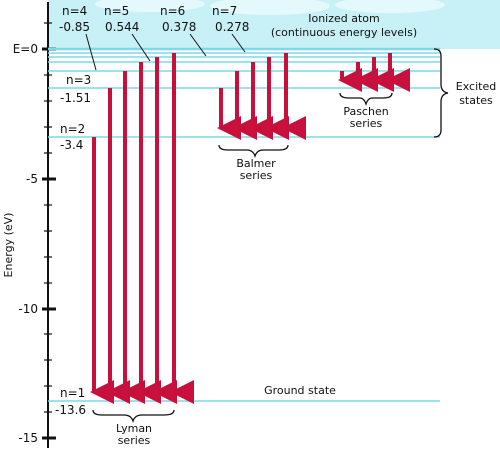  I want to click on level-label-n1: n=1, so click(72, 393).